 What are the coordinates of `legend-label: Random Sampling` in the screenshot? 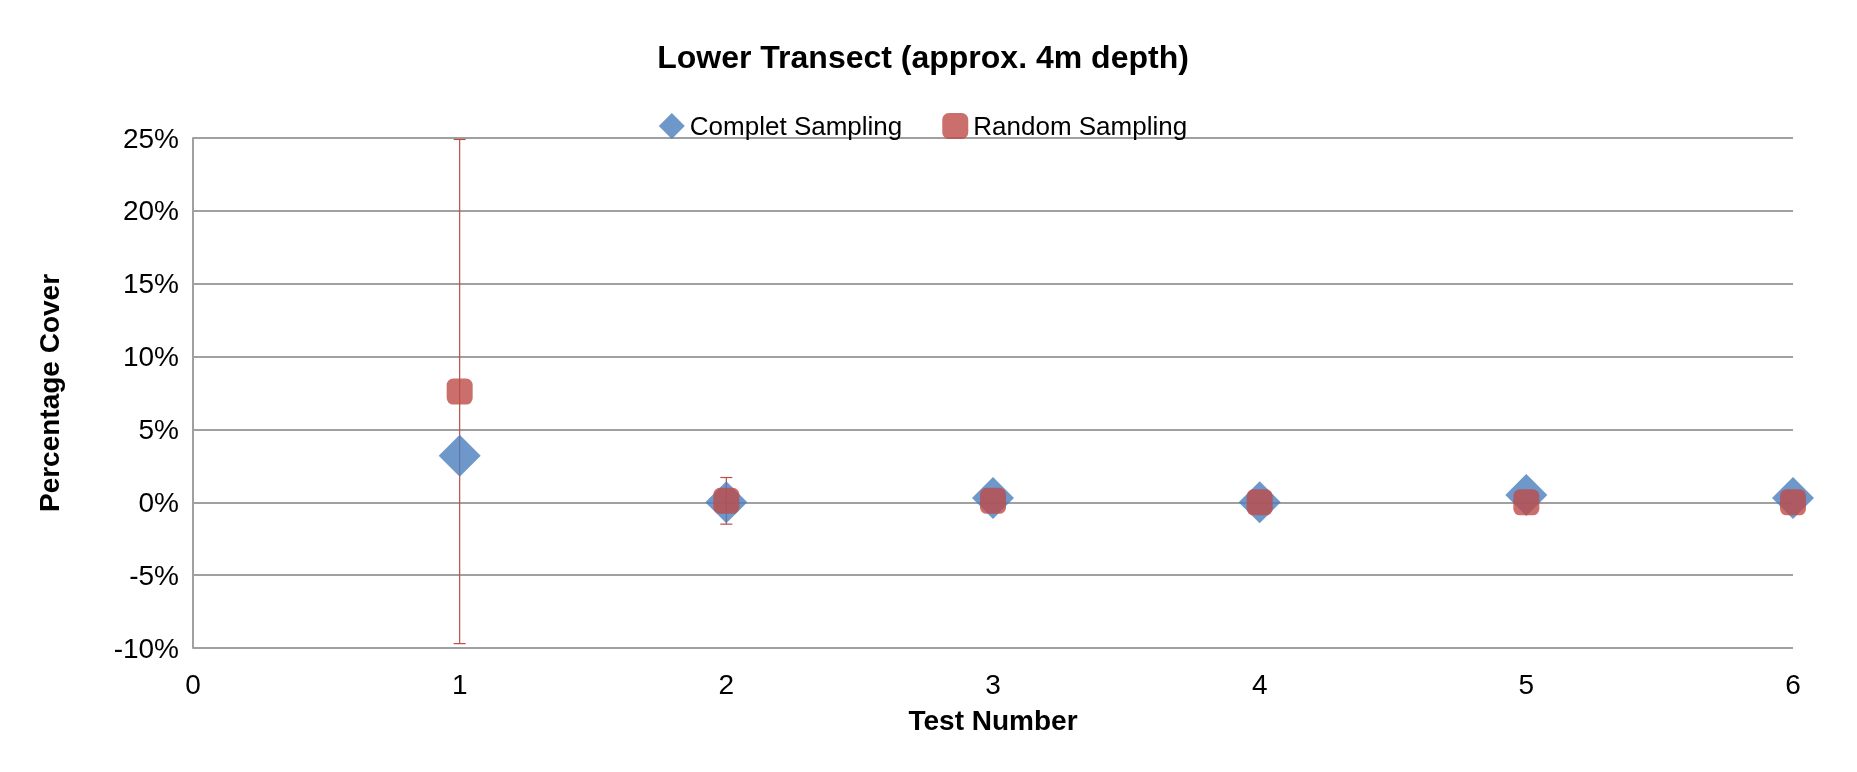 It's located at (1080, 126).